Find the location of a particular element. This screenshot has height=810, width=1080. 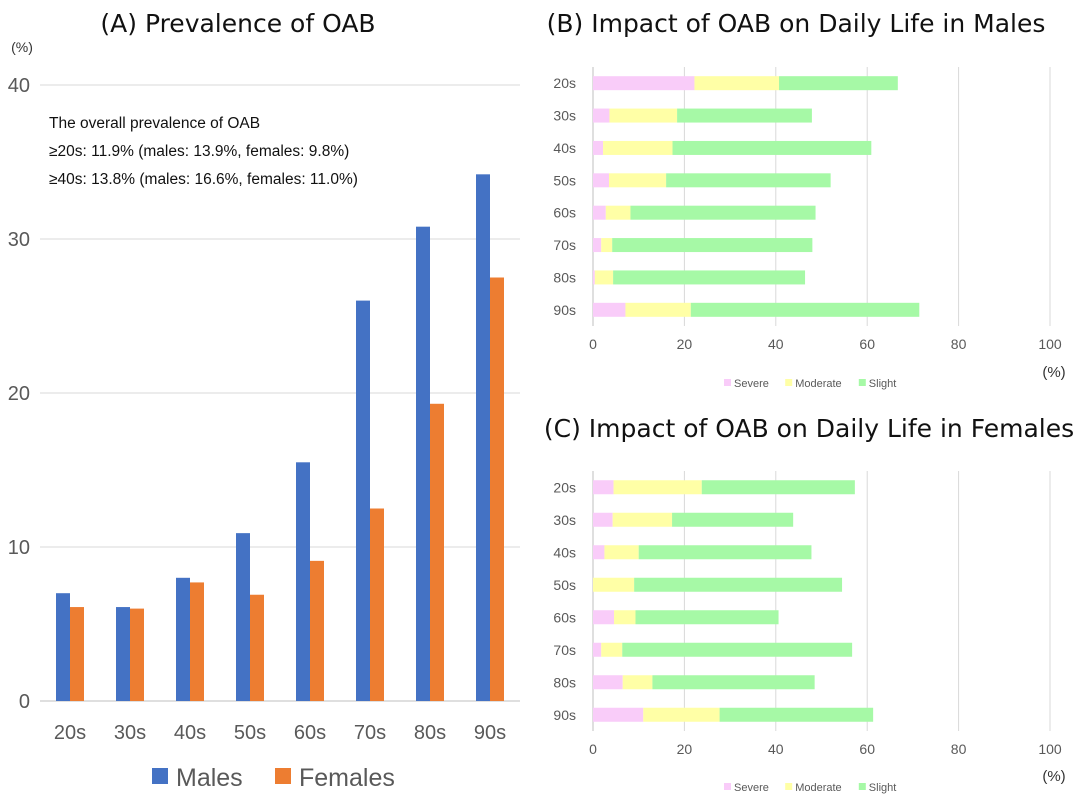

bar-males-20s is located at coordinates (63, 647).